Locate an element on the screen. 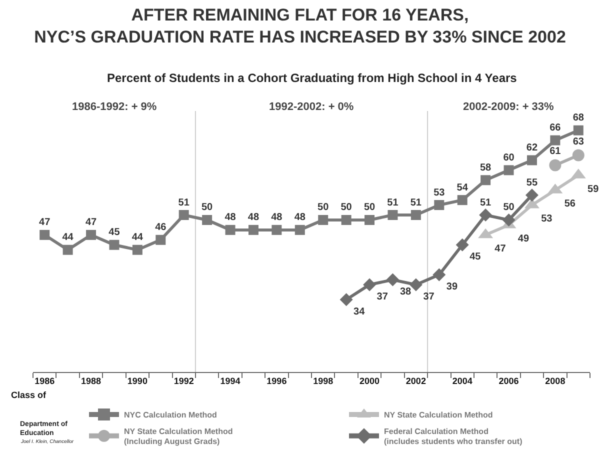  legend-label: NY State Calculation Method (Including August Grads) is located at coordinates (178, 436).